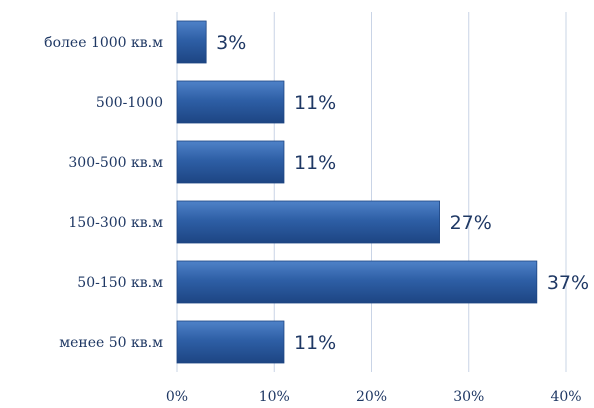  Describe the element at coordinates (565, 397) in the screenshot. I see `x-tick-label: 40%` at that location.